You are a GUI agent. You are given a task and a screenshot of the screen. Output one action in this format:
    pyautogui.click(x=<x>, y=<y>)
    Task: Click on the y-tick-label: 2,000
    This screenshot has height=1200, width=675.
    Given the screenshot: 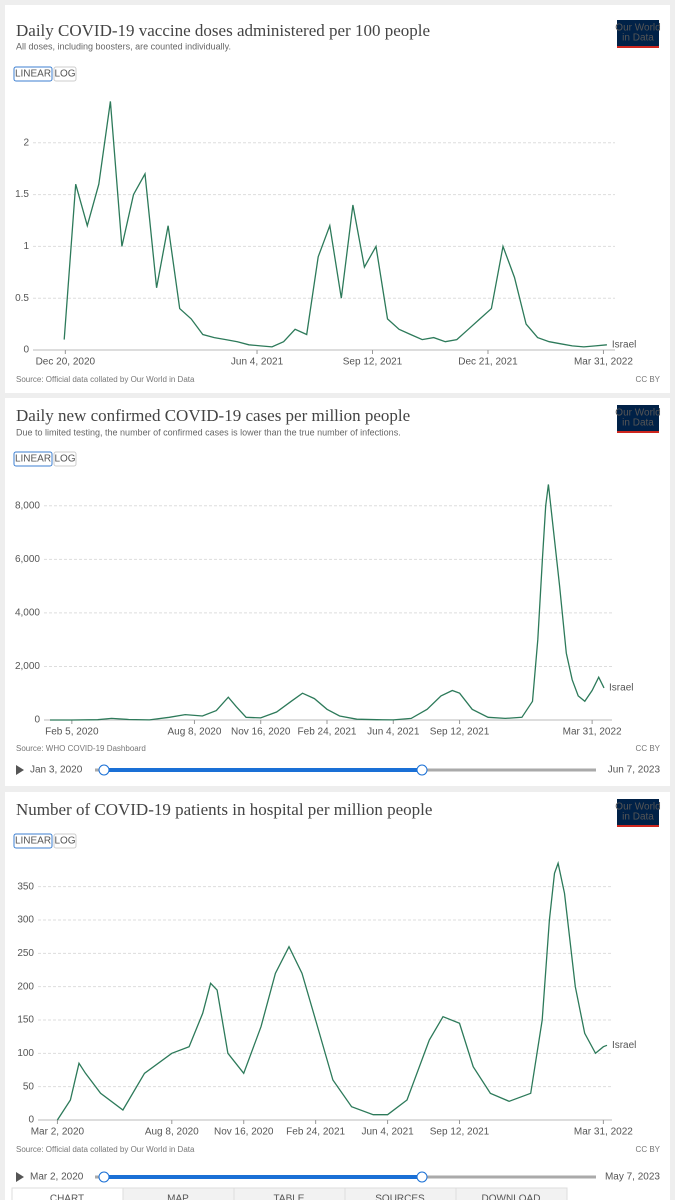 What is the action you would take?
    pyautogui.click(x=27, y=666)
    